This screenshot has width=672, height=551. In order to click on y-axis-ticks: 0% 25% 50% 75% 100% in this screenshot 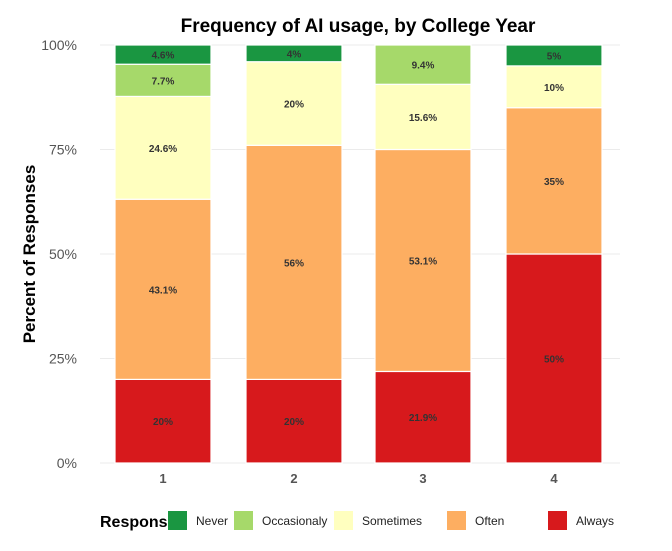, I will do `click(59, 254)`.